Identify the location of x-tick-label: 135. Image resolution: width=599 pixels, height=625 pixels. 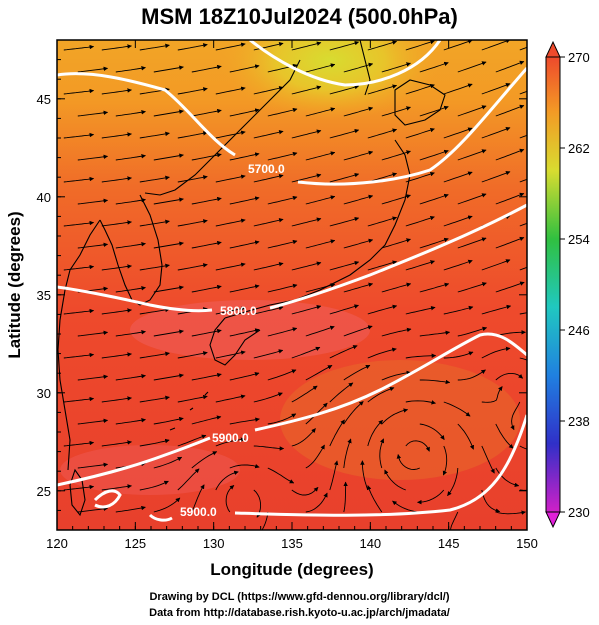
(292, 543).